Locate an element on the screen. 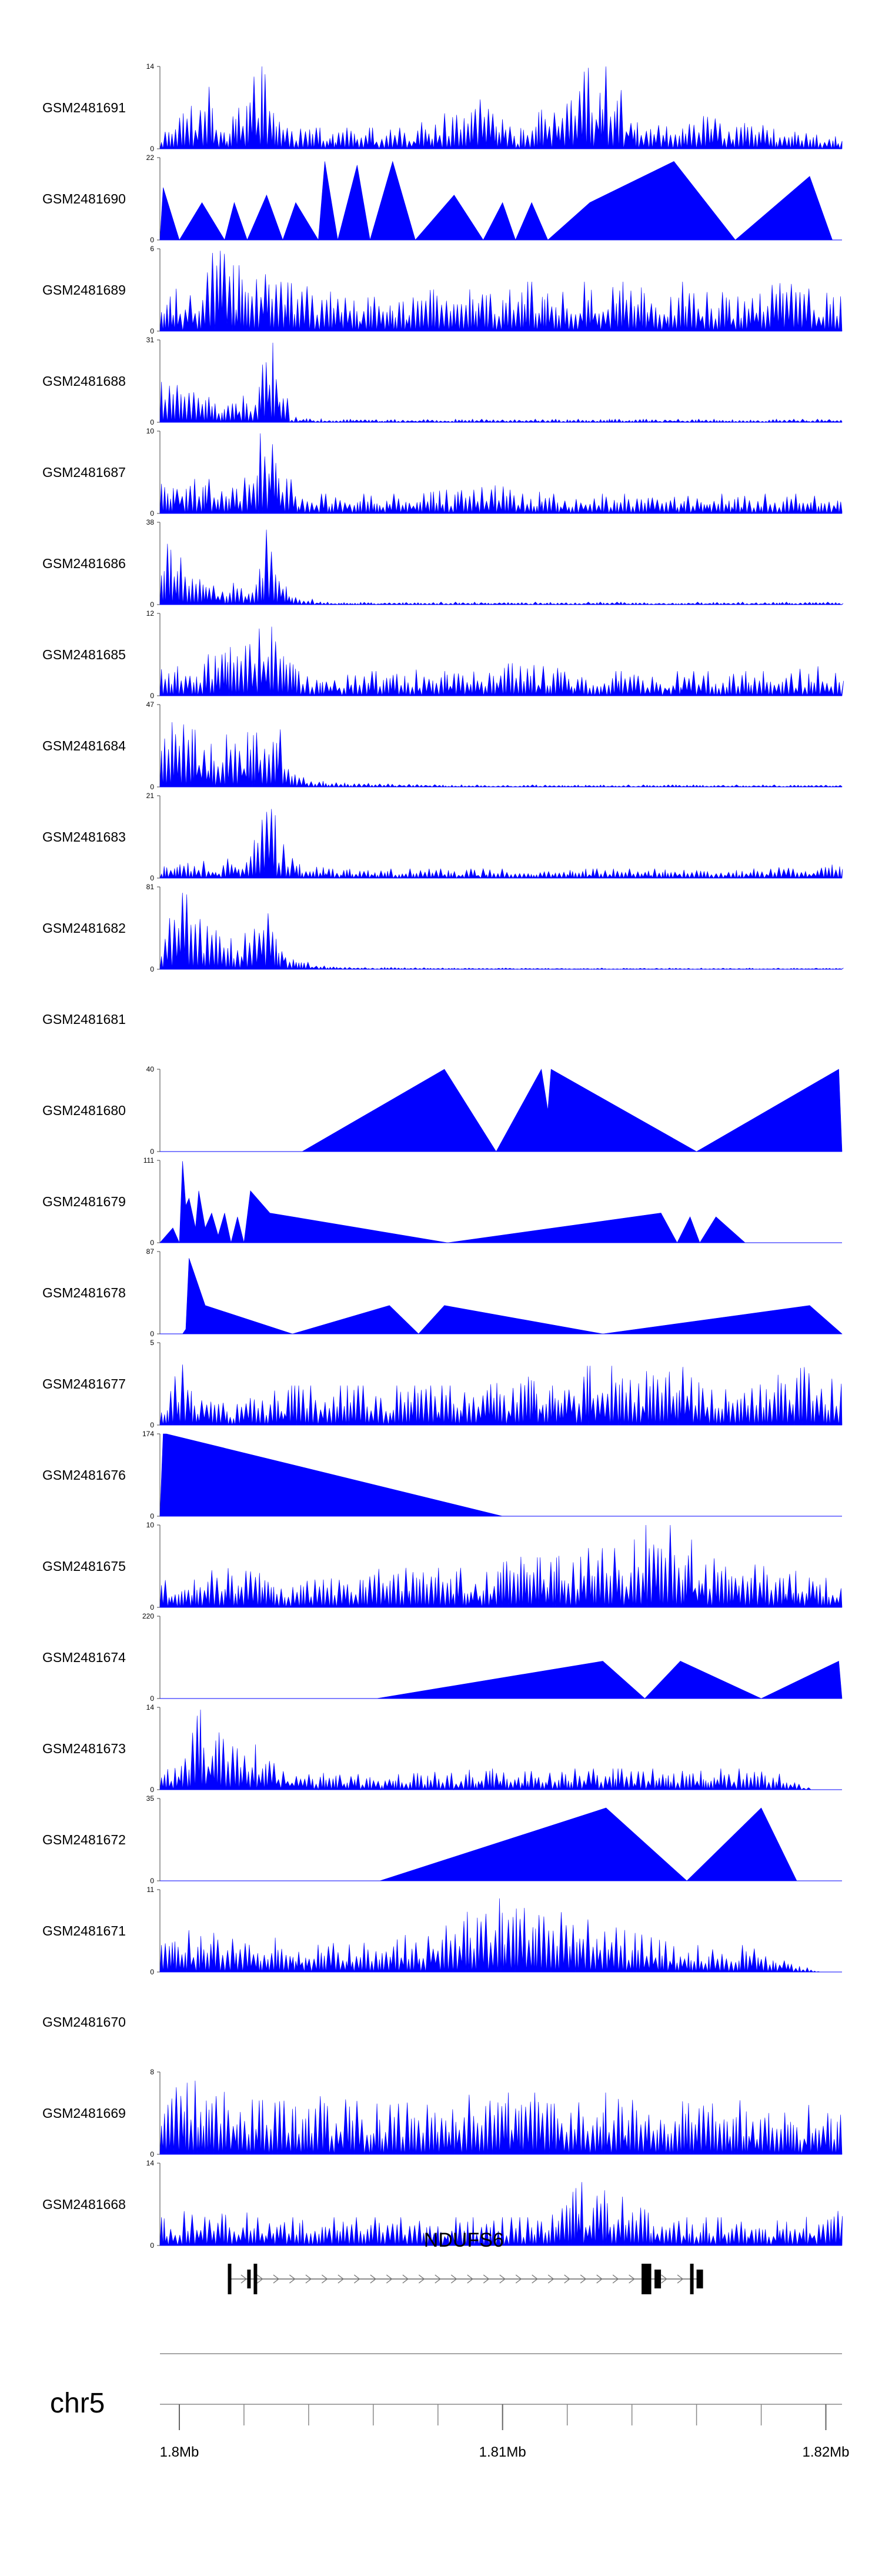  track-label: GSM2481672 is located at coordinates (84, 1839).